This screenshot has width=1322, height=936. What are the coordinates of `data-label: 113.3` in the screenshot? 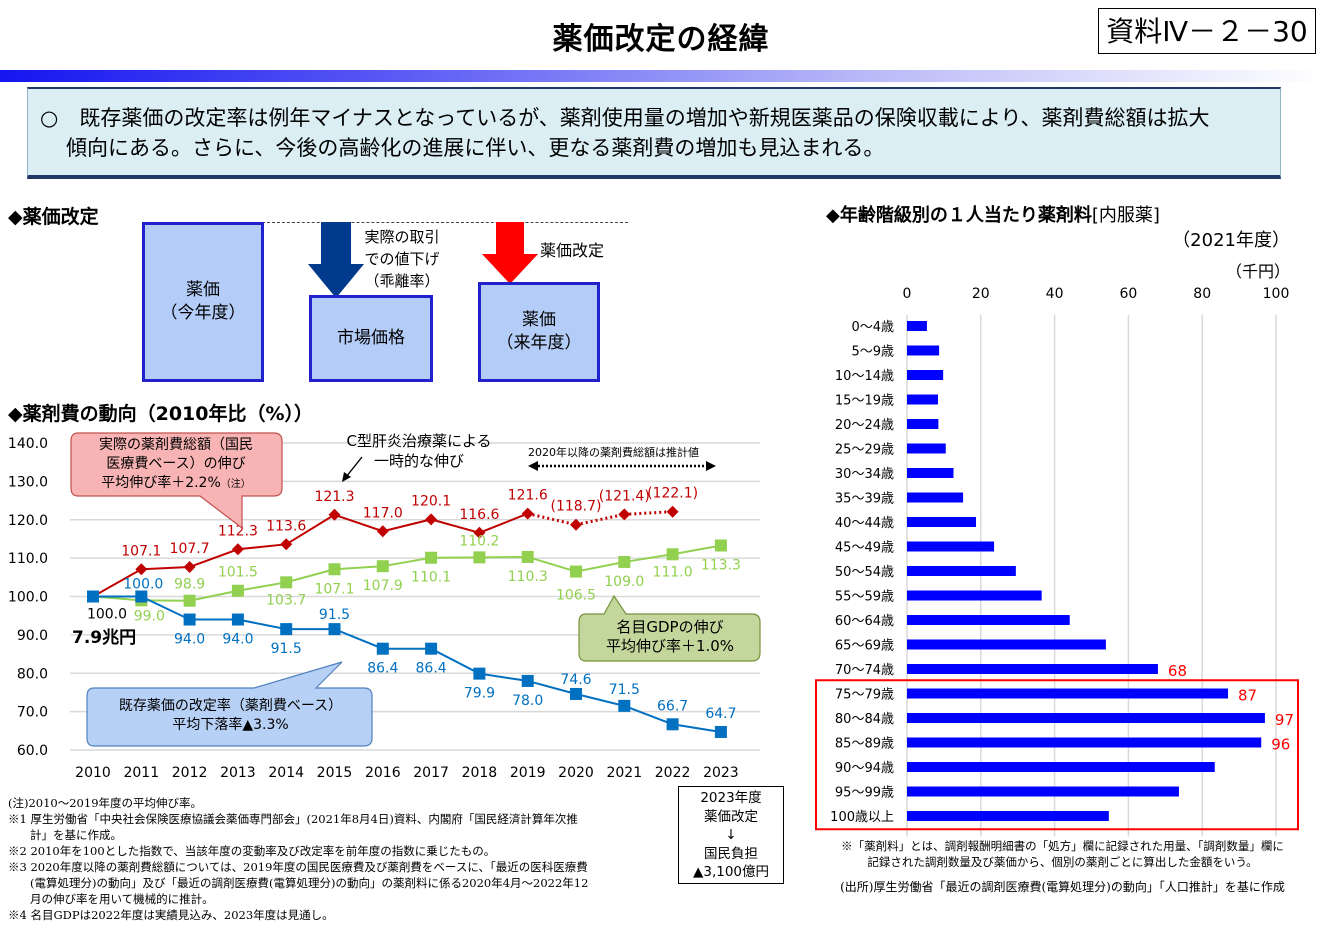 It's located at (721, 565).